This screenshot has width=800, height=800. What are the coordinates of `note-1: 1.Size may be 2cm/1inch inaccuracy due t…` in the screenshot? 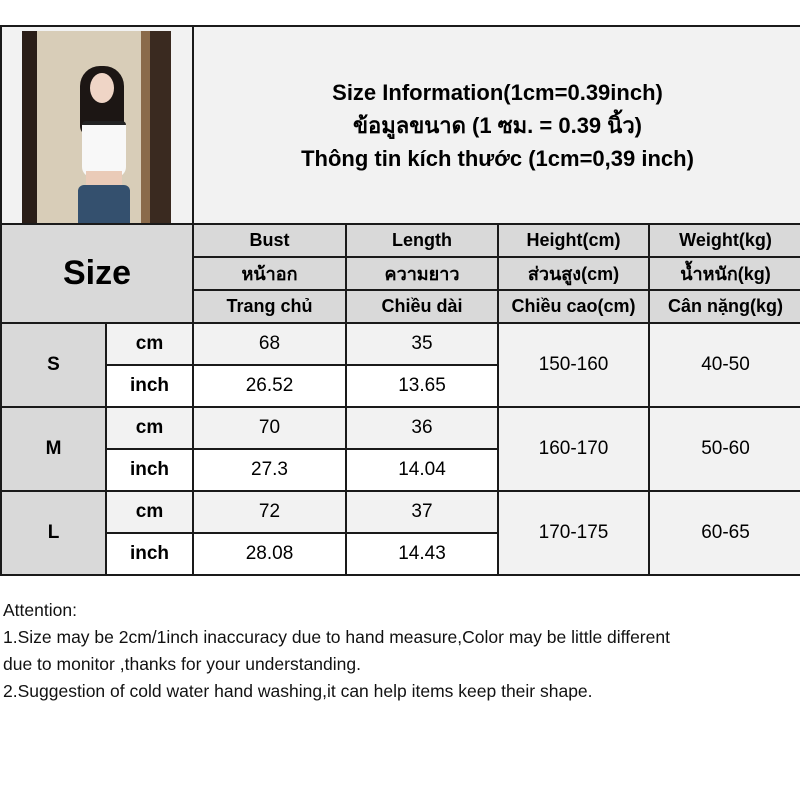 It's located at (336, 637).